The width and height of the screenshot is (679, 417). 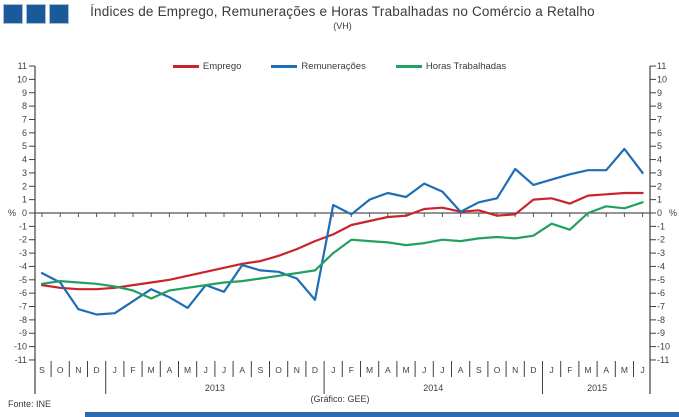 I want to click on legend-item-remuneracoes: Remunerações, so click(x=318, y=66).